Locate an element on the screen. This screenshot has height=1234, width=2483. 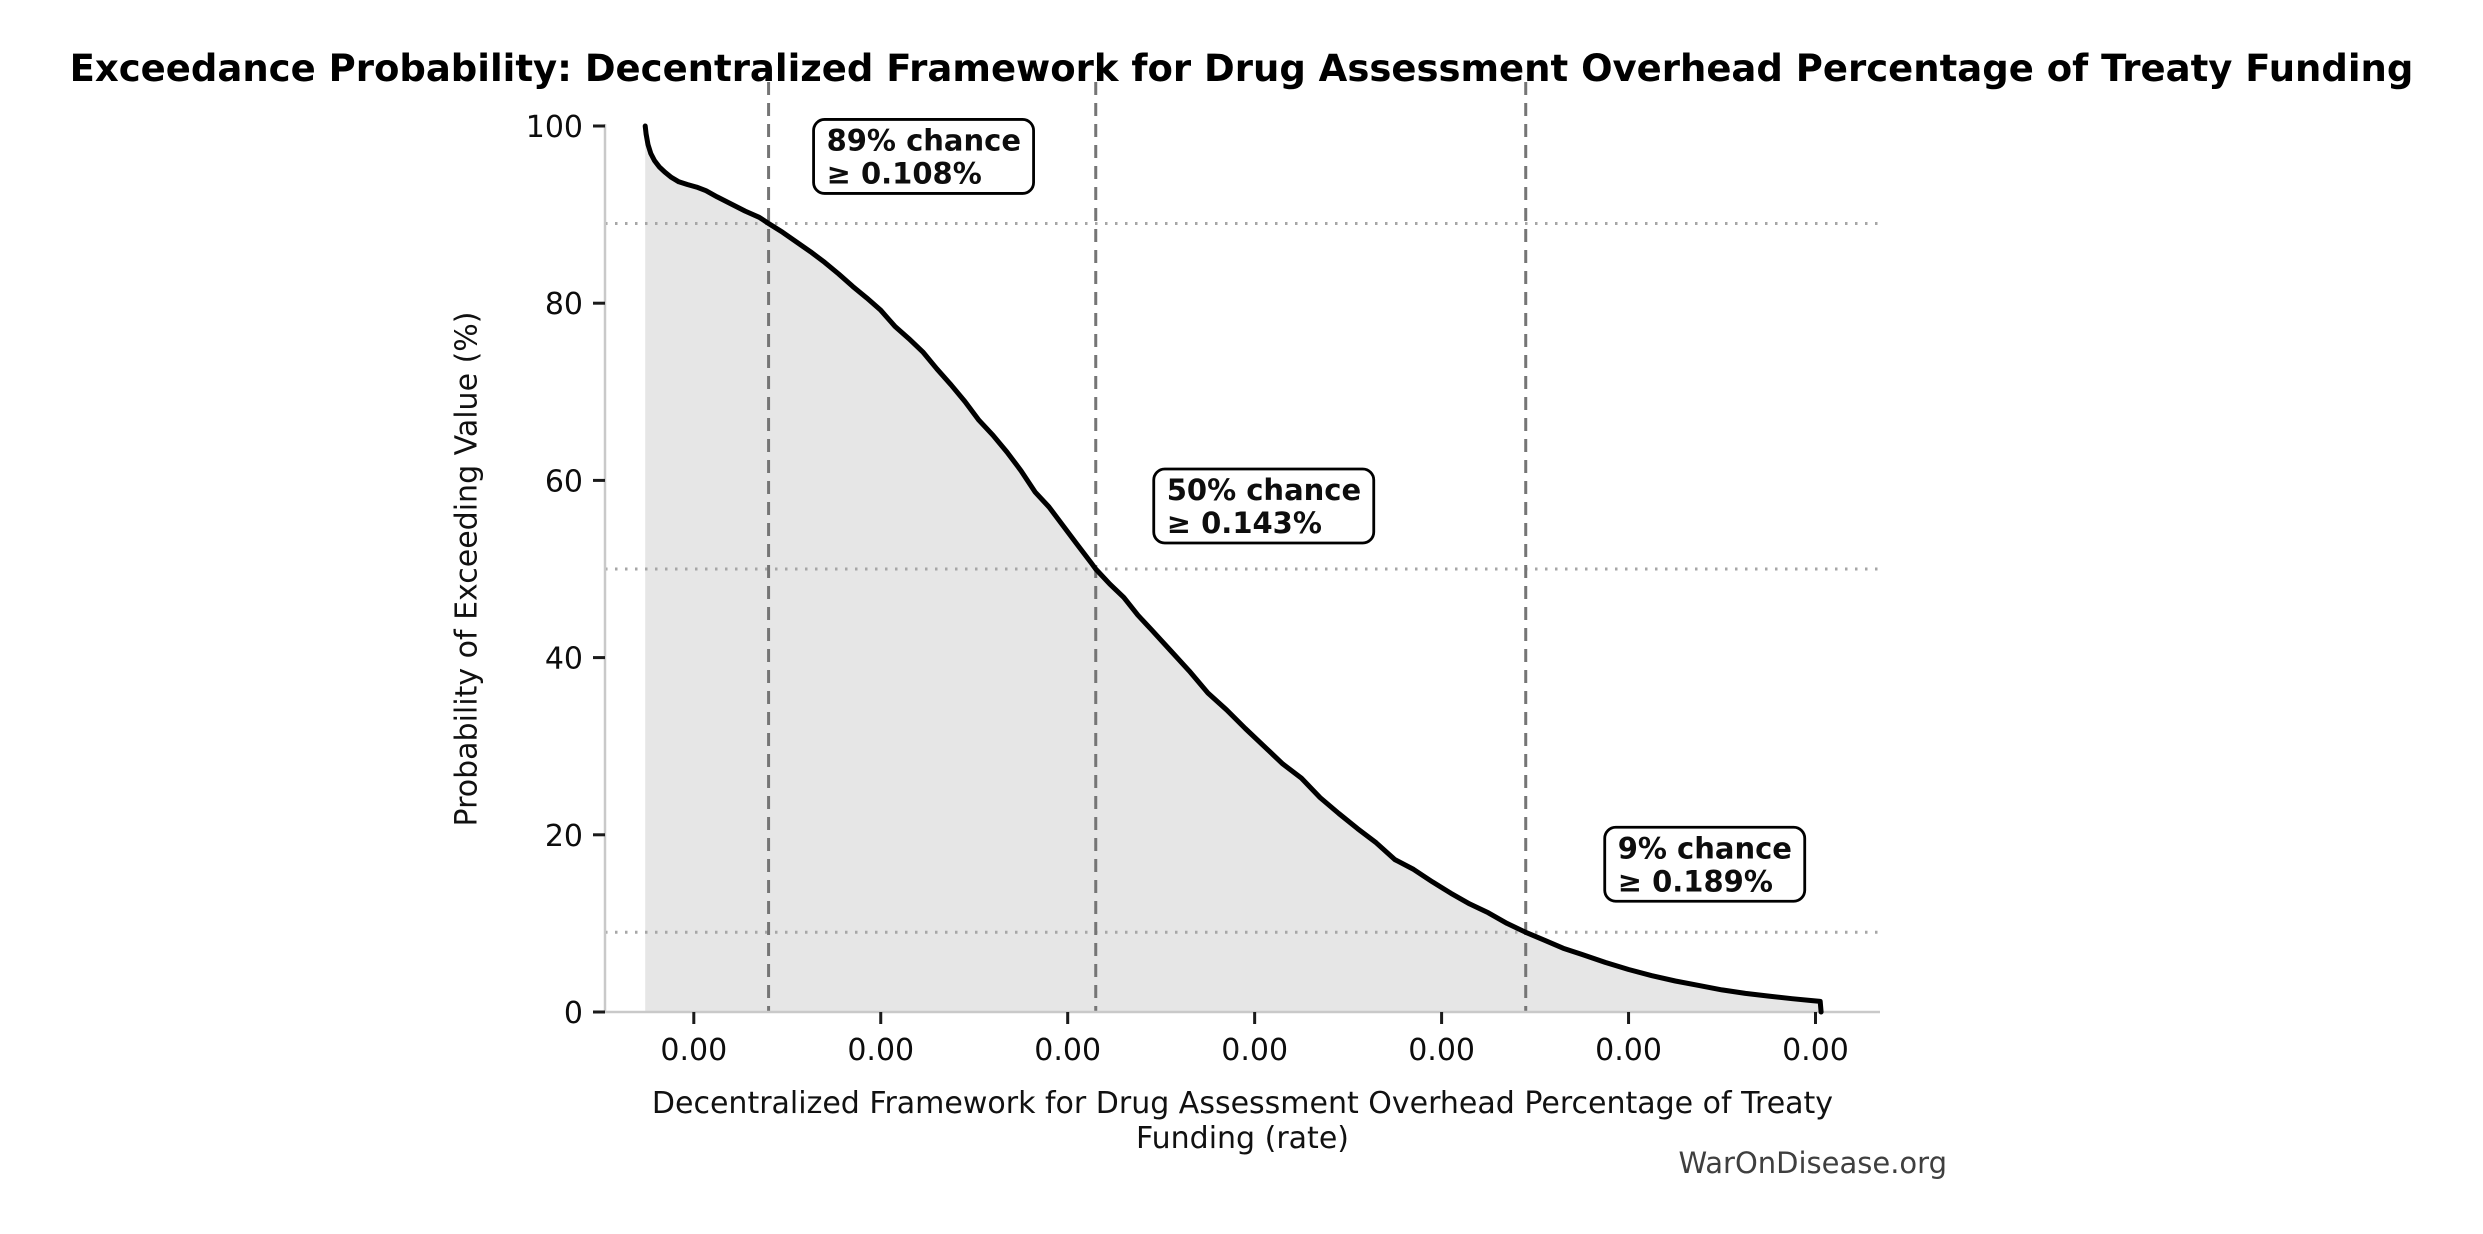
y-tick-label: 40 is located at coordinates (564, 659).